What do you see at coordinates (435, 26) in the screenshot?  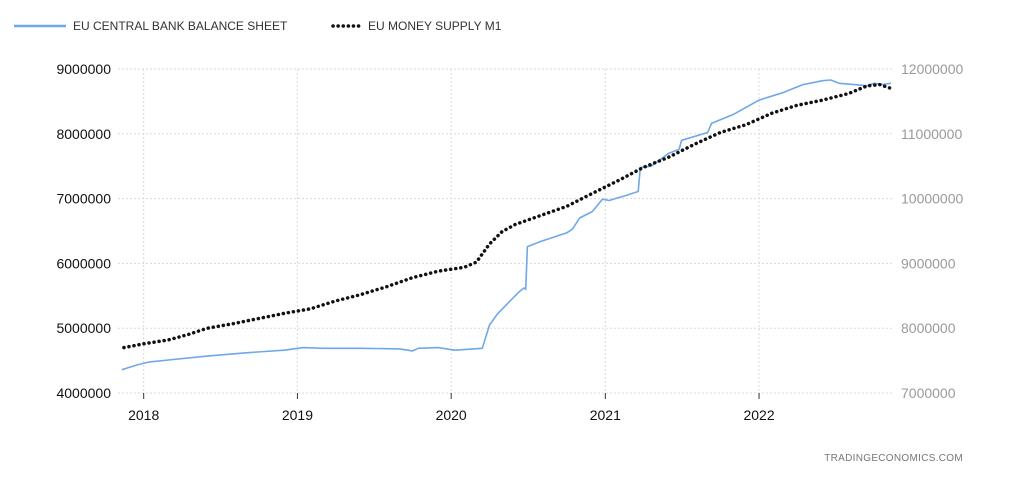 I see `legend-label-money-supply: EU MONEY SUPPLY M1` at bounding box center [435, 26].